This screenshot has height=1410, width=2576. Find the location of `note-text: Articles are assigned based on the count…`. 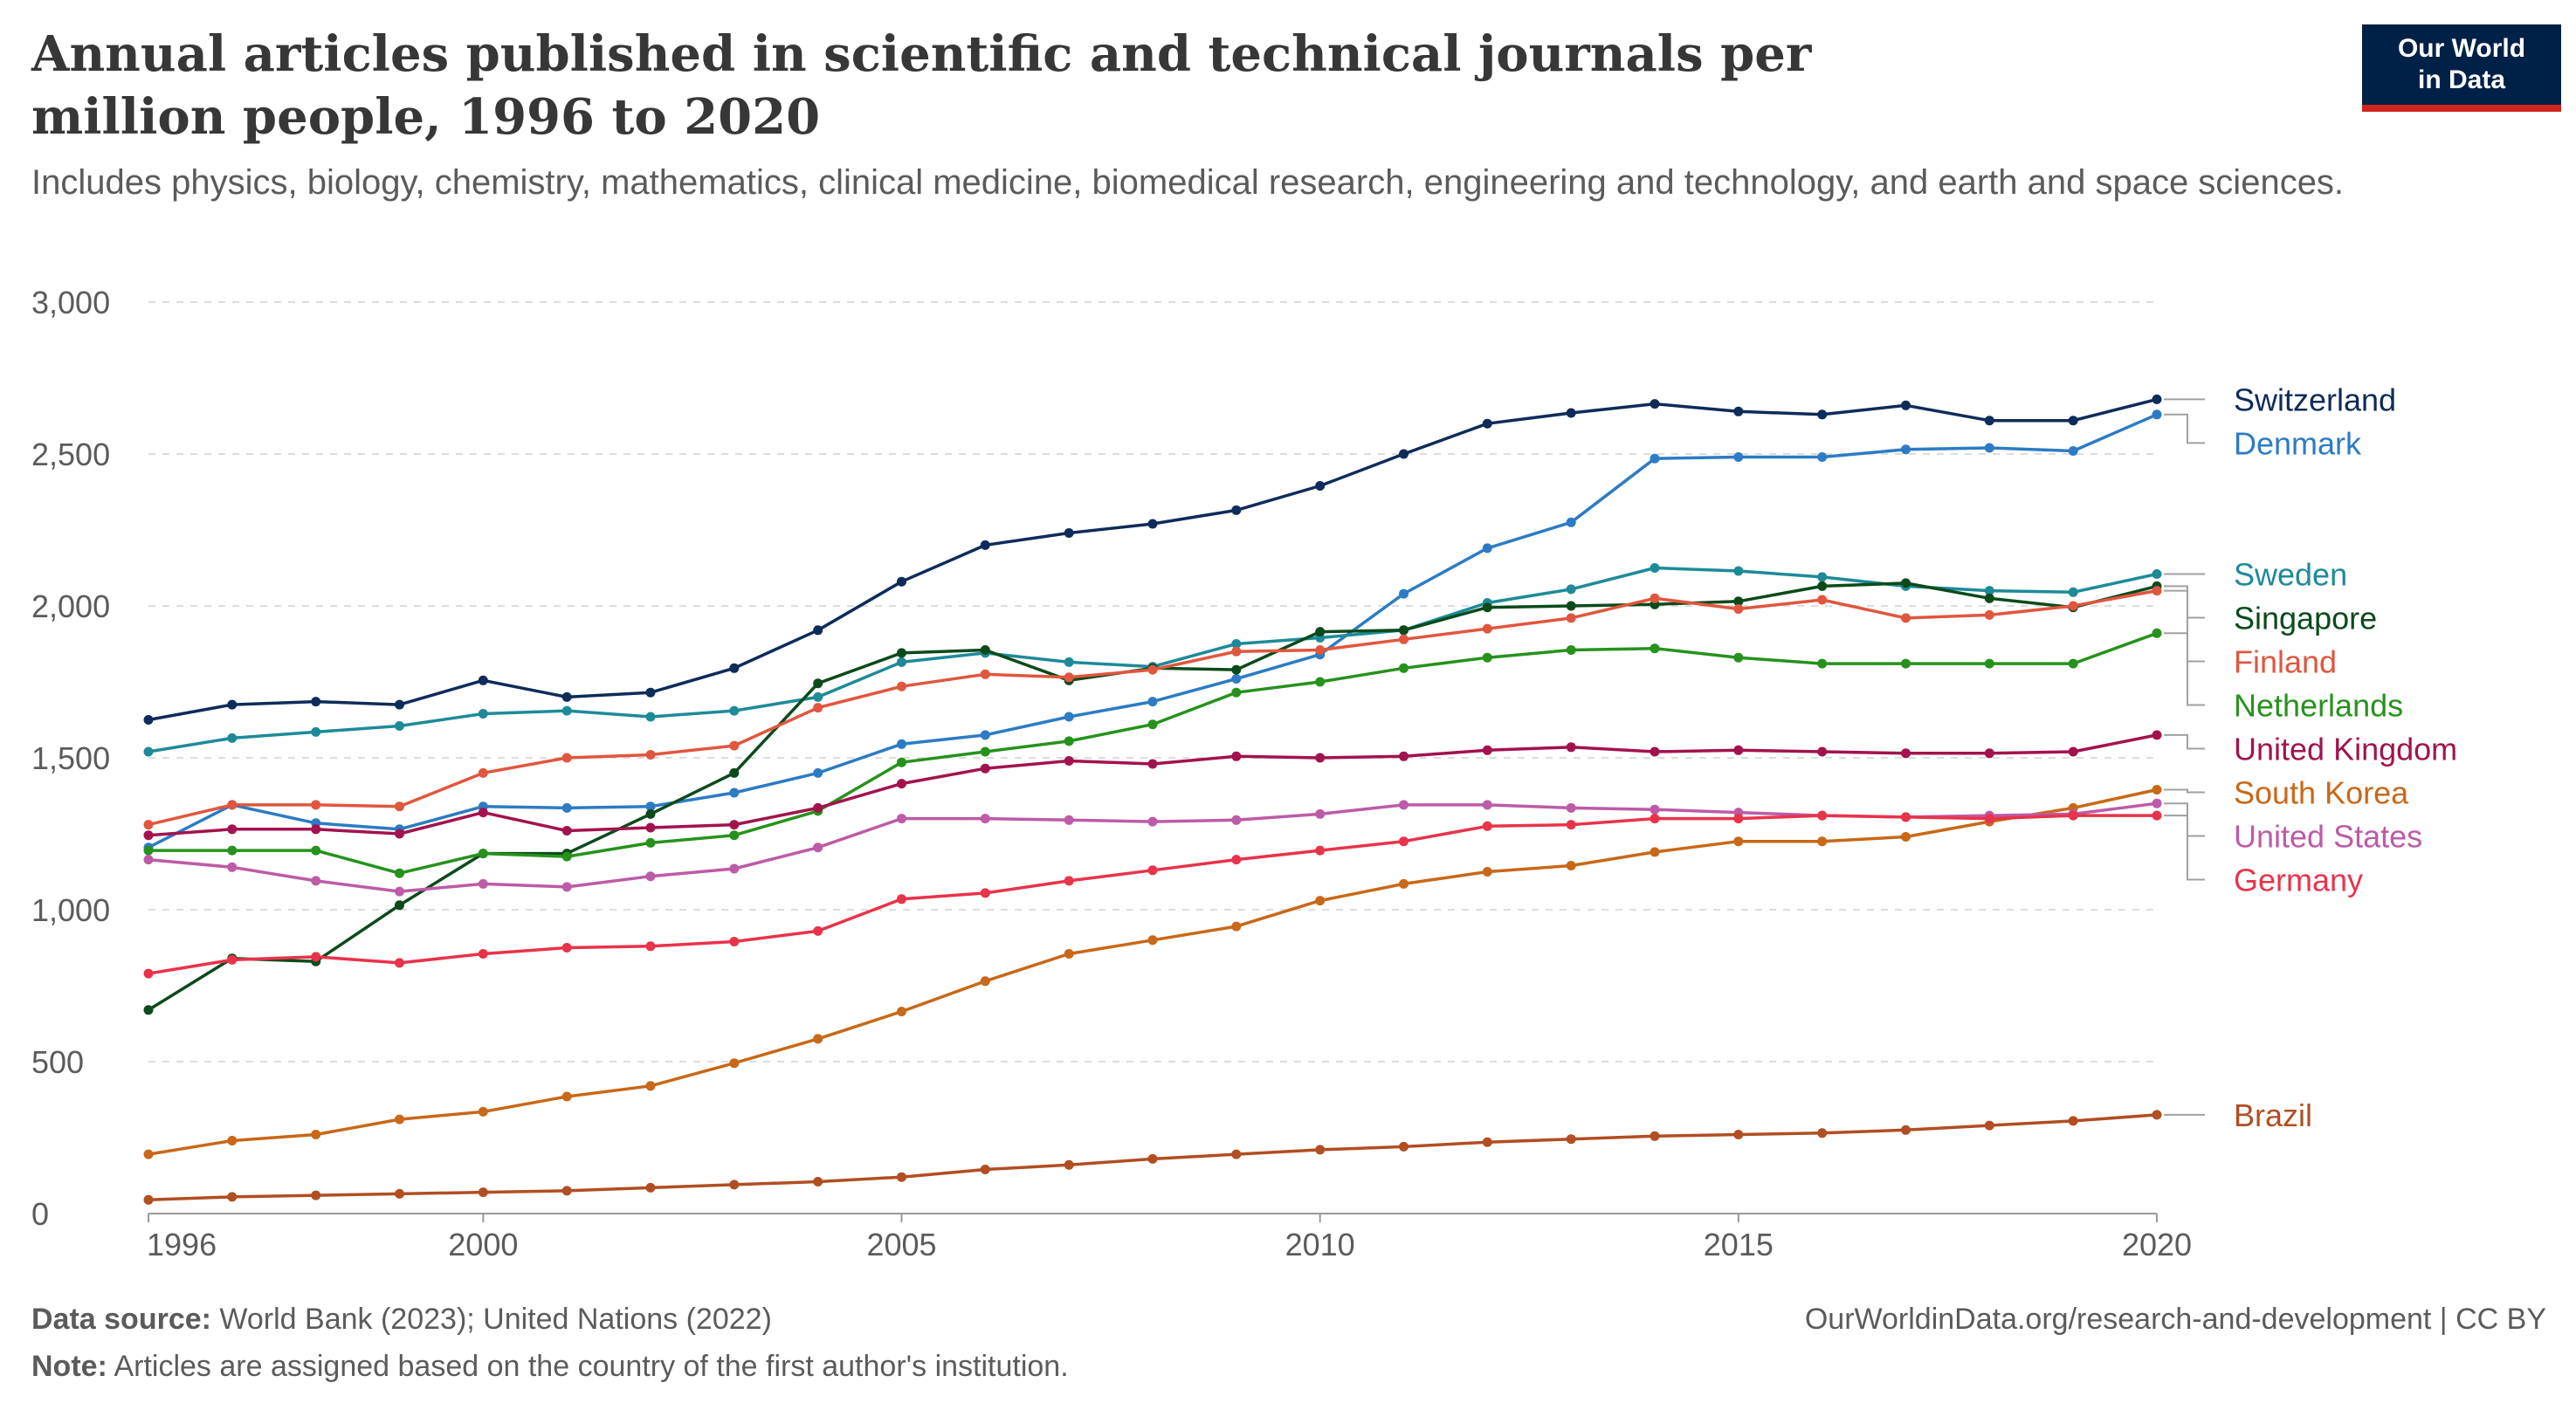

note-text: Articles are assigned based on the count… is located at coordinates (591, 1366).